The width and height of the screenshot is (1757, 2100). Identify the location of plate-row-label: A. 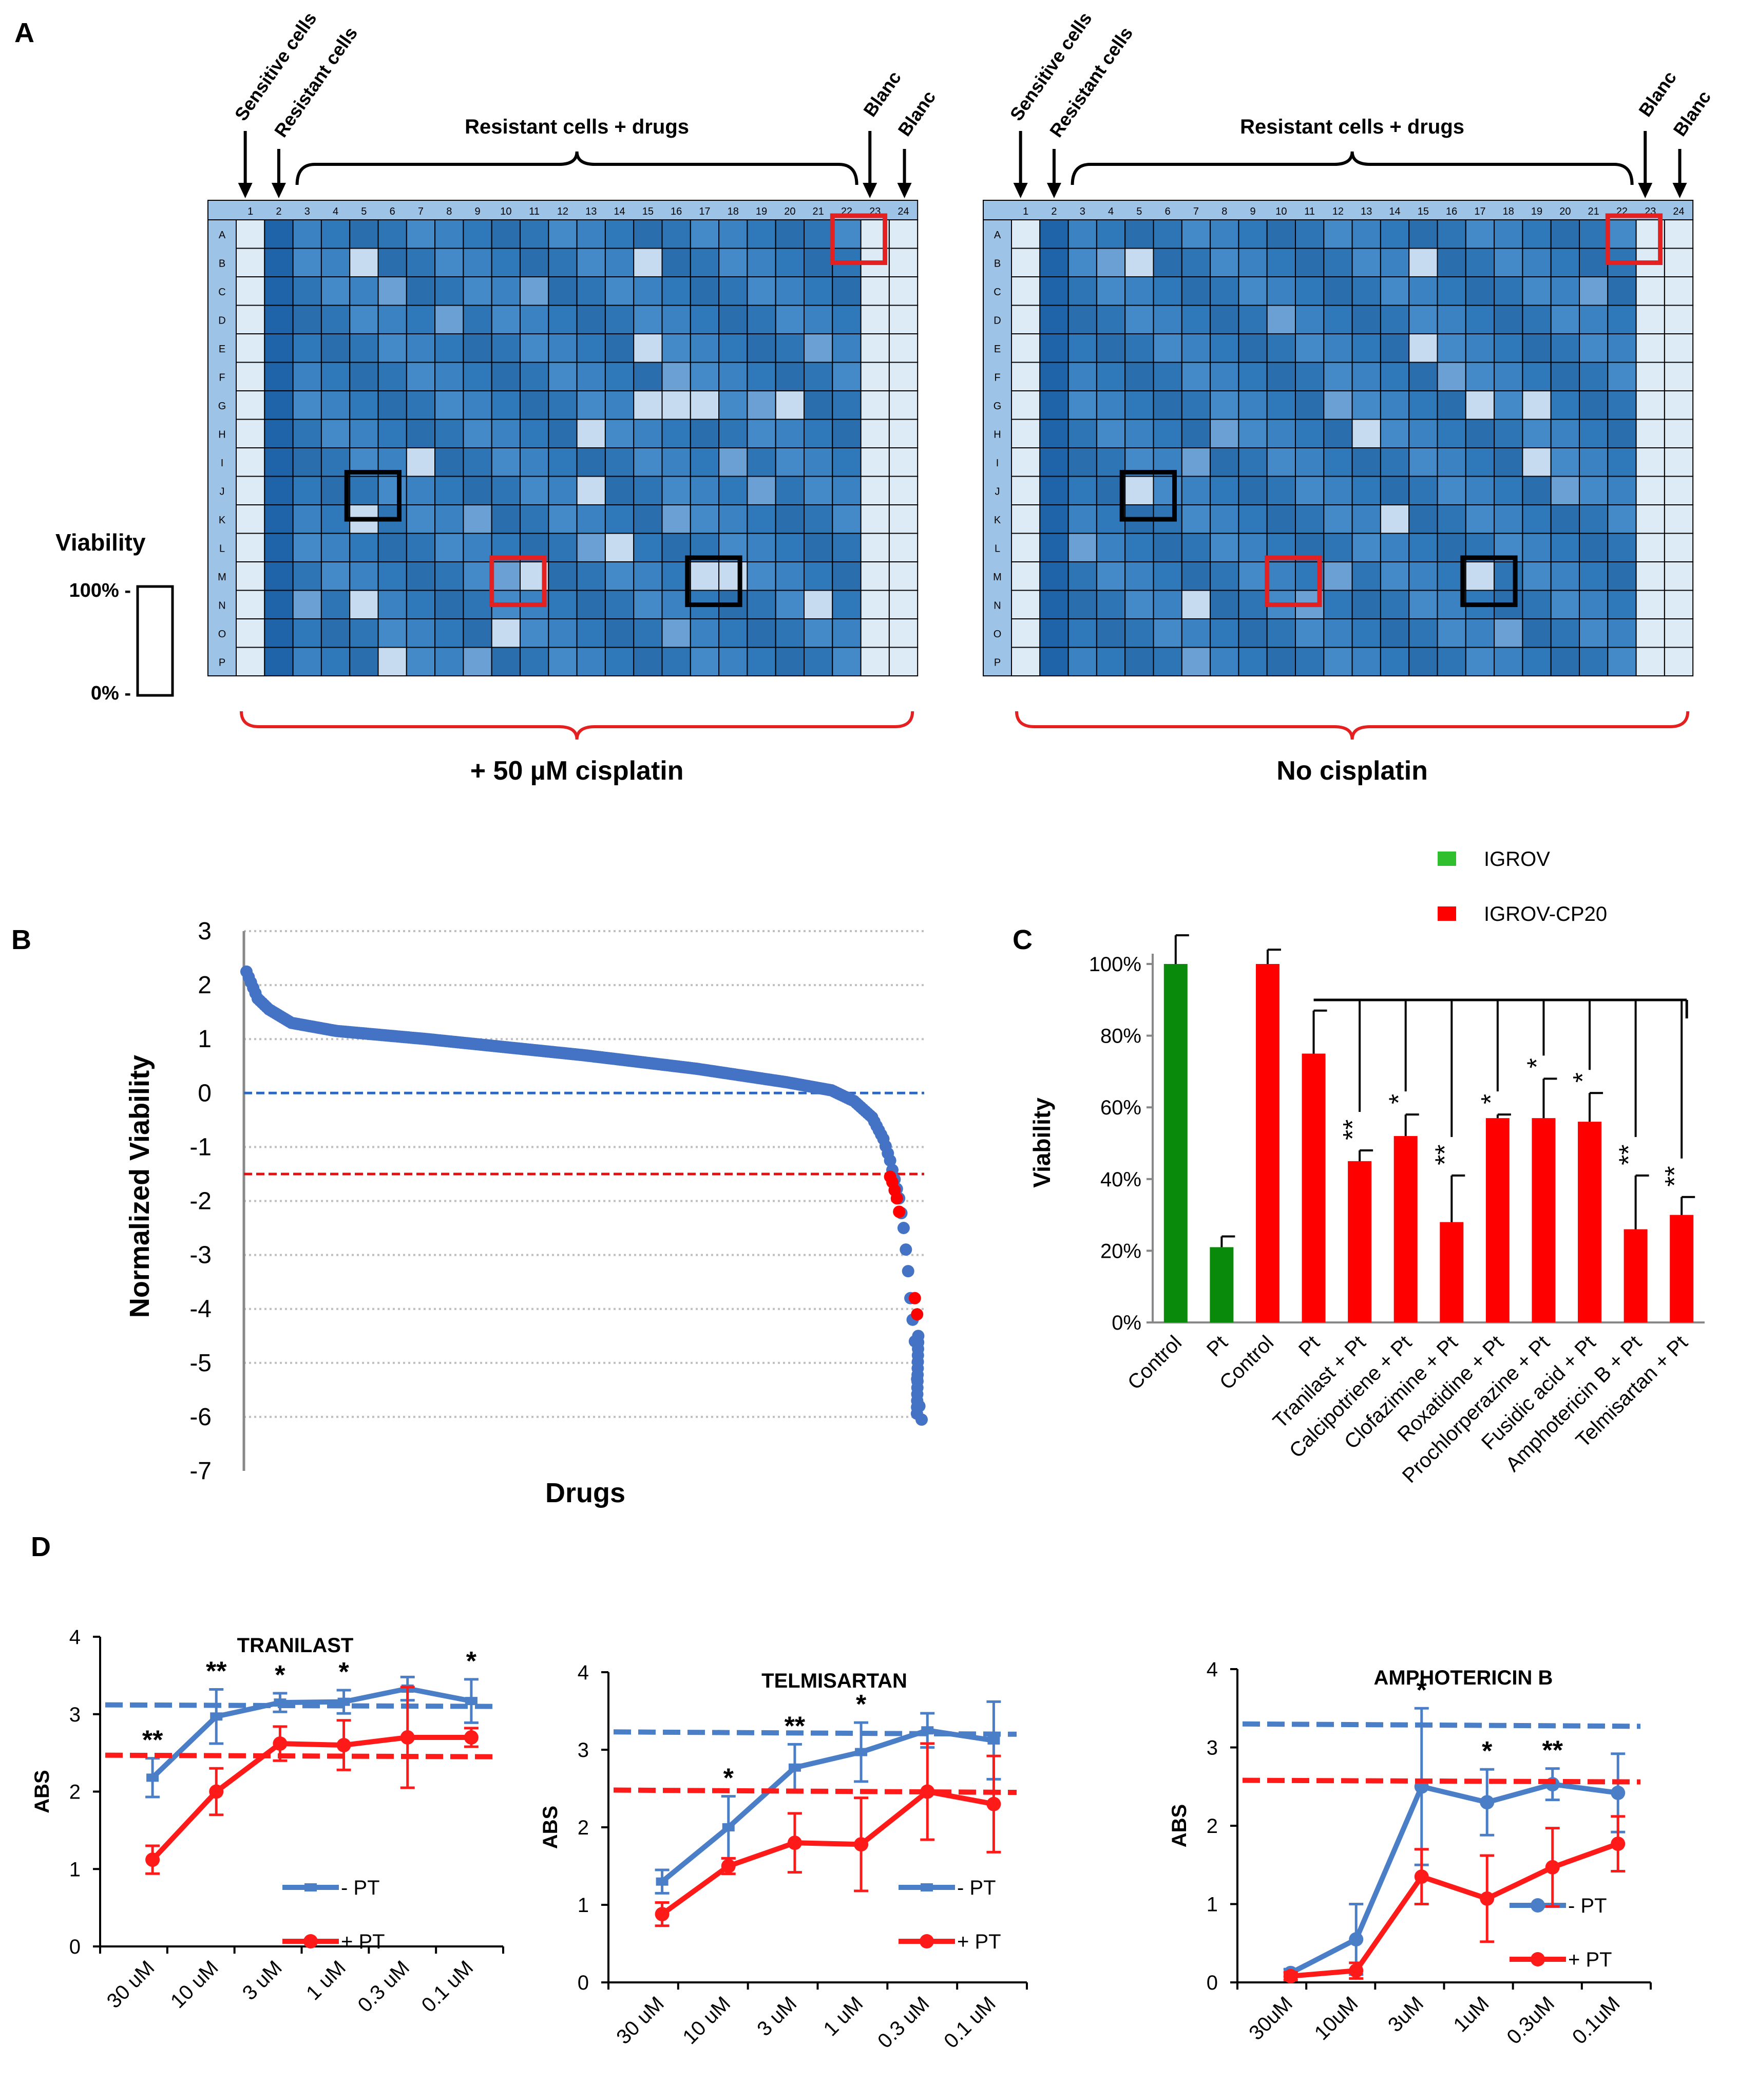
(223, 235).